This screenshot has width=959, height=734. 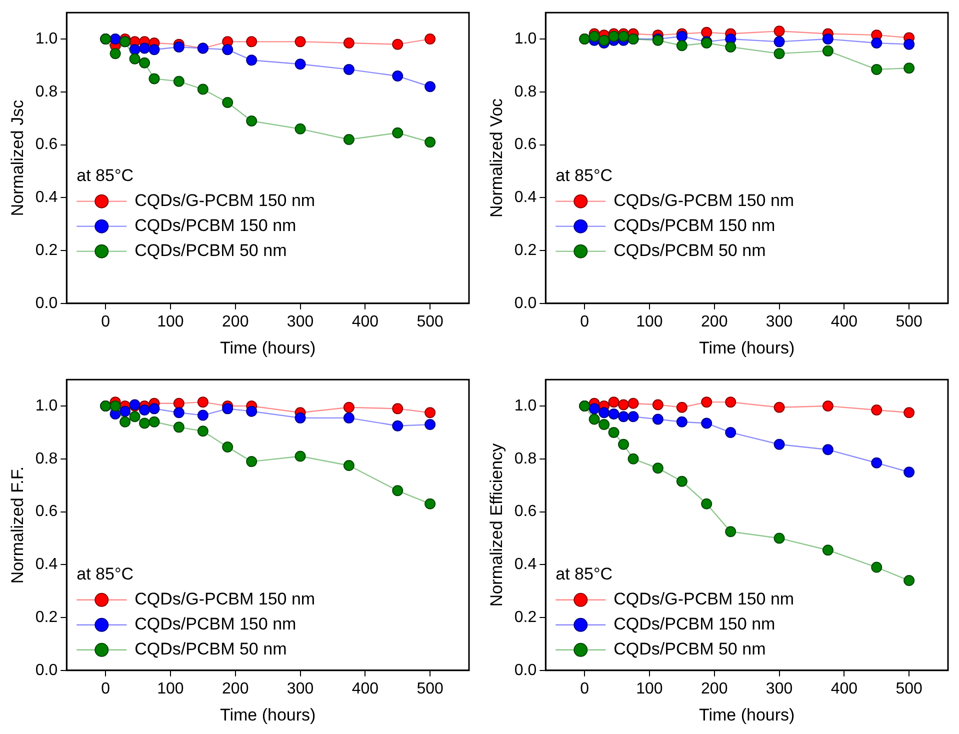 I want to click on legend-label: CQDs/PCBM 150 nm, so click(x=215, y=226).